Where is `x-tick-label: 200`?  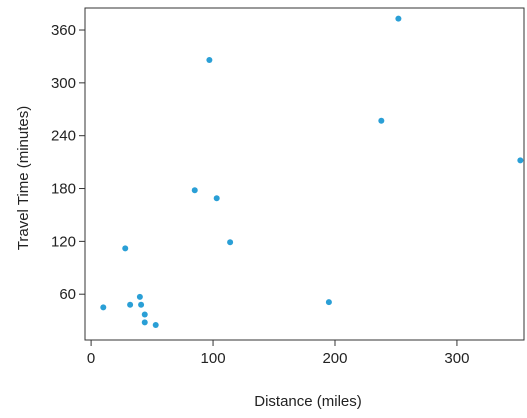 x-tick-label: 200 is located at coordinates (334, 358).